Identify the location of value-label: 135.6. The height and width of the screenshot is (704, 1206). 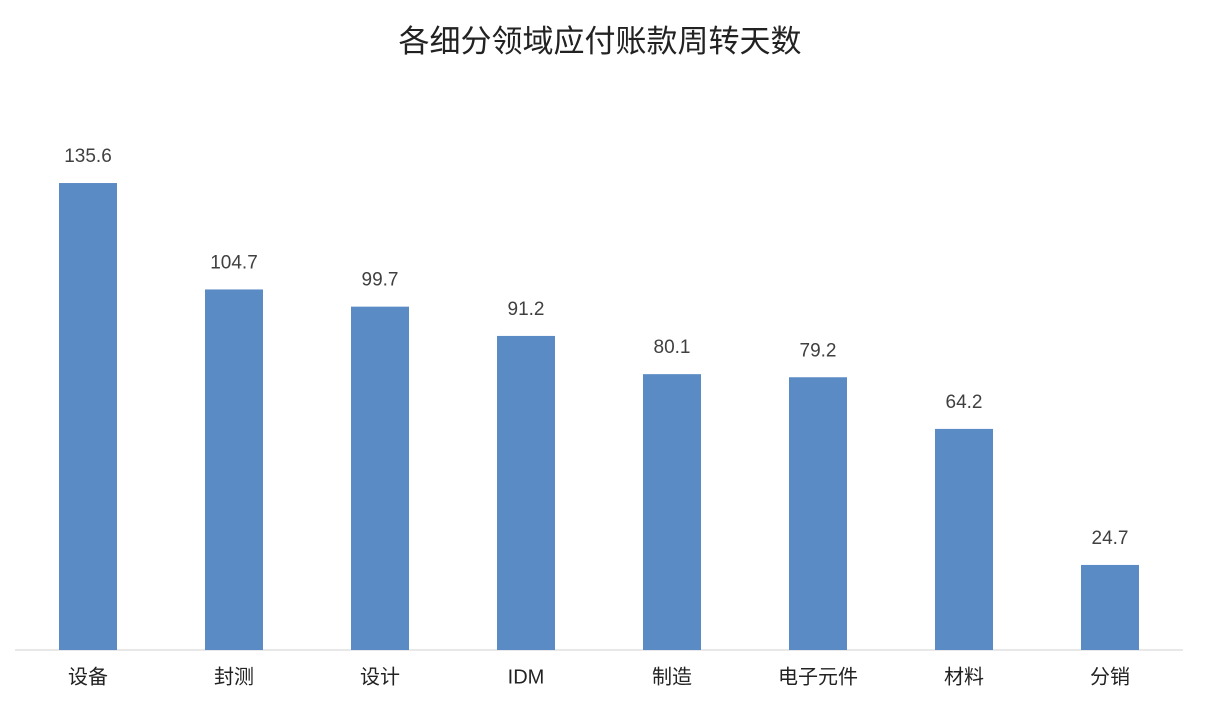
(88, 156).